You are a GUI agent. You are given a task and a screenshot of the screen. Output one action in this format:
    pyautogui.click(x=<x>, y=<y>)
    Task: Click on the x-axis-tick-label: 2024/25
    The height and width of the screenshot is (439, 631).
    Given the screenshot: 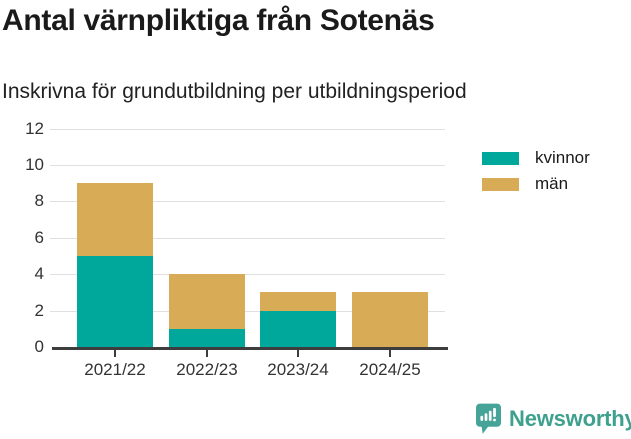 What is the action you would take?
    pyautogui.click(x=390, y=369)
    